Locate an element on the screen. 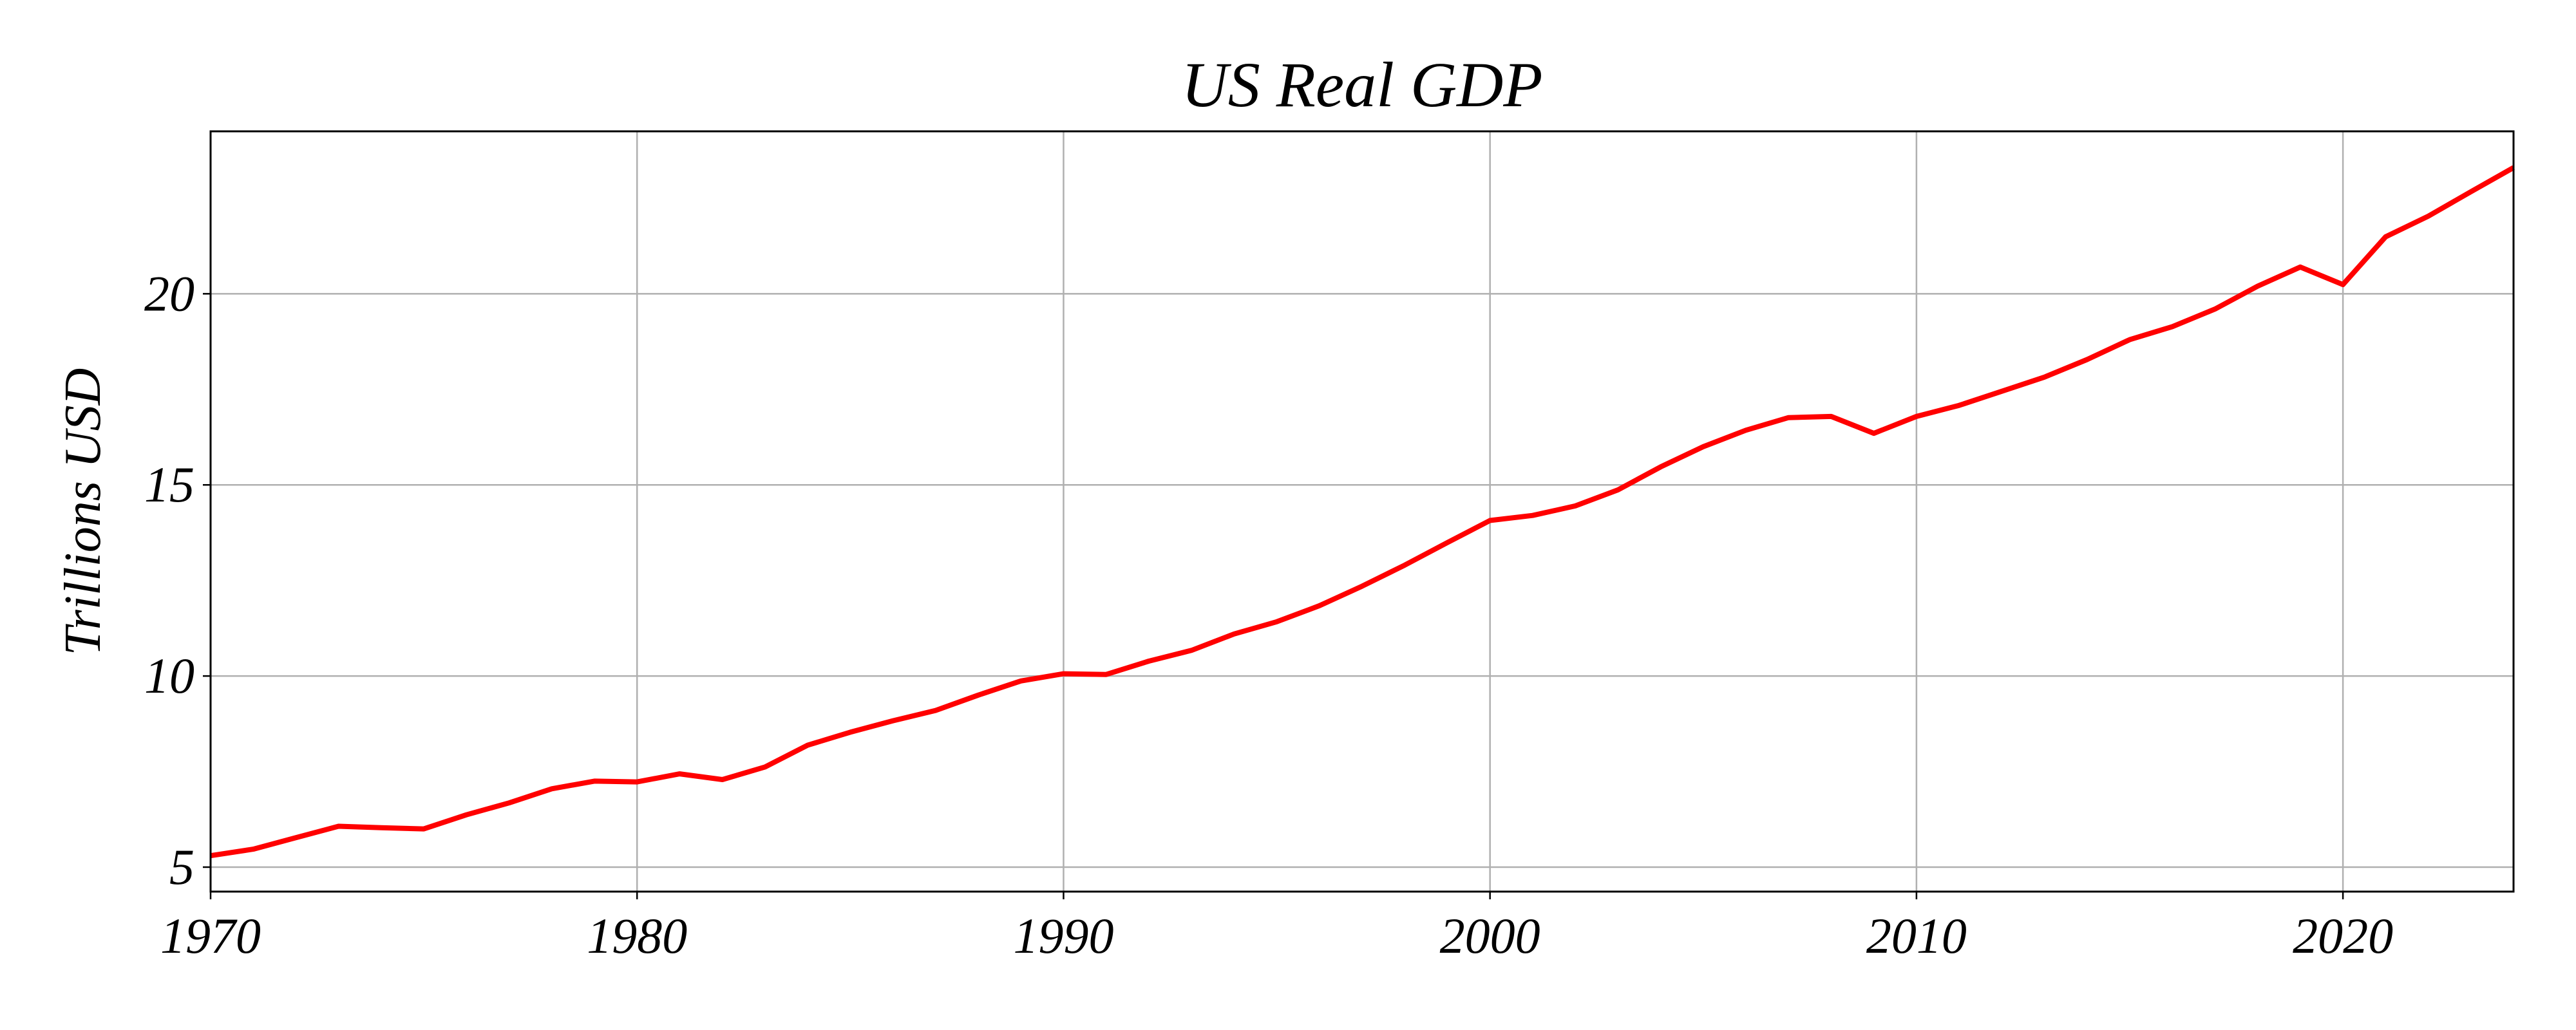  chart-title: US Real GDP is located at coordinates (1362, 84).